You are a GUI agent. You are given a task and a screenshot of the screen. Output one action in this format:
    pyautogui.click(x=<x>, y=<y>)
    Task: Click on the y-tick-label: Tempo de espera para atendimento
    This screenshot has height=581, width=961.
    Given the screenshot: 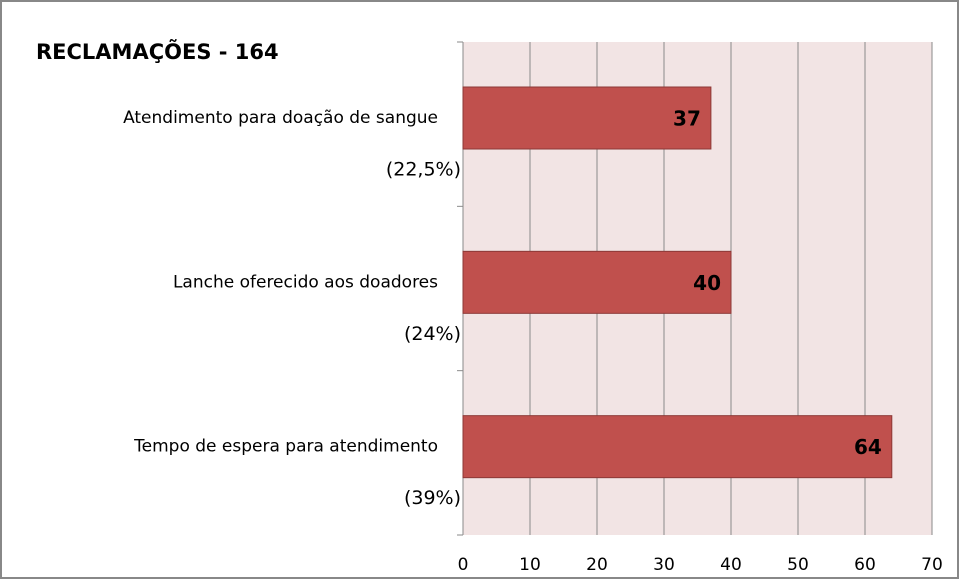 What is the action you would take?
    pyautogui.click(x=285, y=447)
    